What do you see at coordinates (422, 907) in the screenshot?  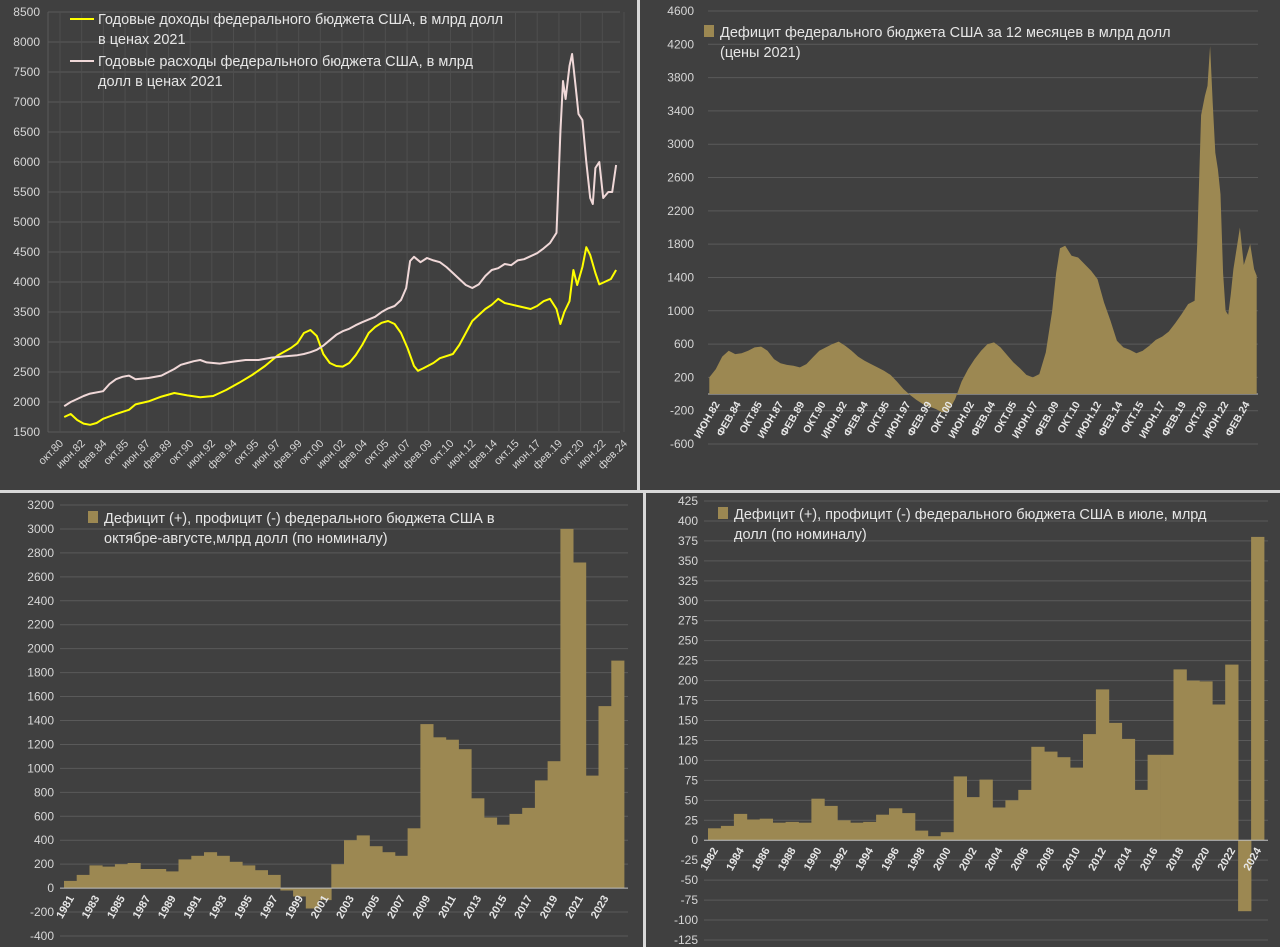 I see `x-tick-label: 2009` at bounding box center [422, 907].